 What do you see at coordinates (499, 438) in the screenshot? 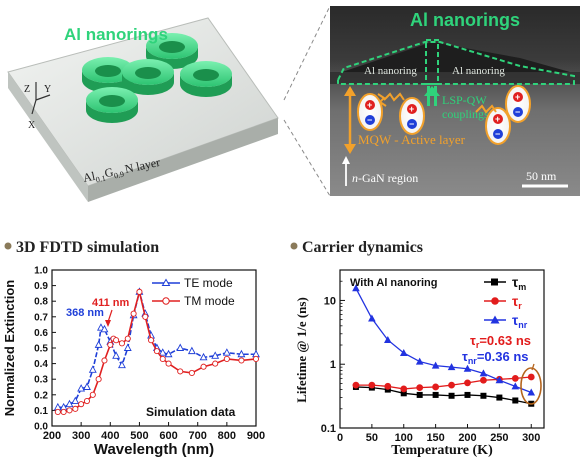
I see `x-tick-label: 250` at bounding box center [499, 438].